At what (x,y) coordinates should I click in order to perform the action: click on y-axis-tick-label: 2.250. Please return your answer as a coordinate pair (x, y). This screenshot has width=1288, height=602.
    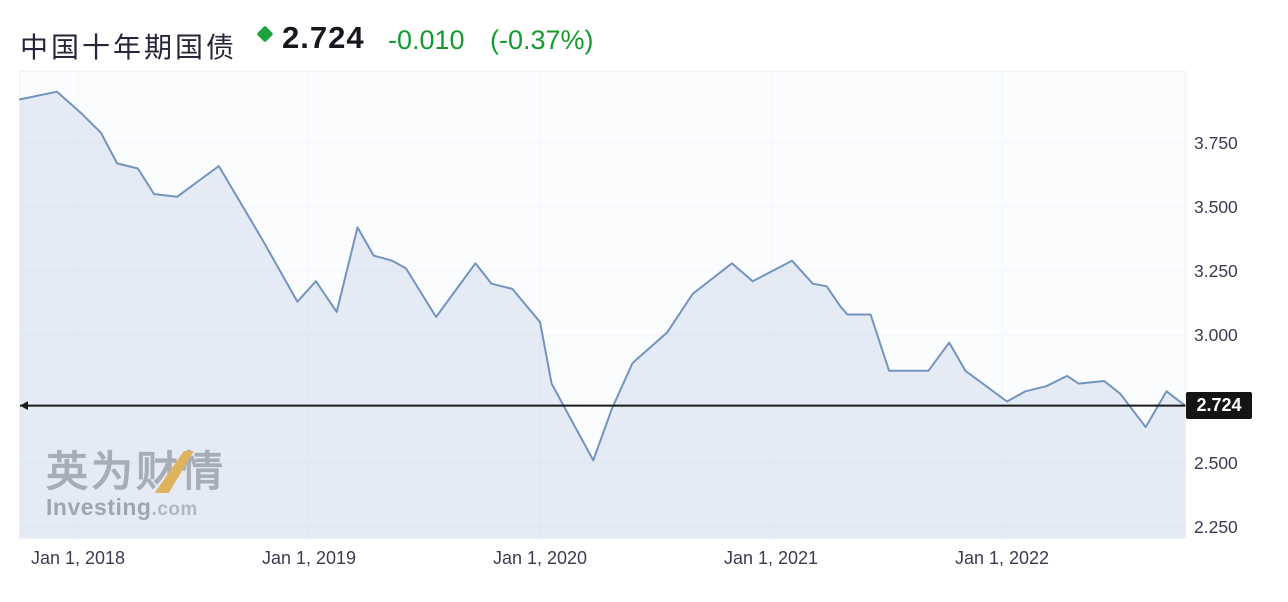
    Looking at the image, I should click on (1216, 527).